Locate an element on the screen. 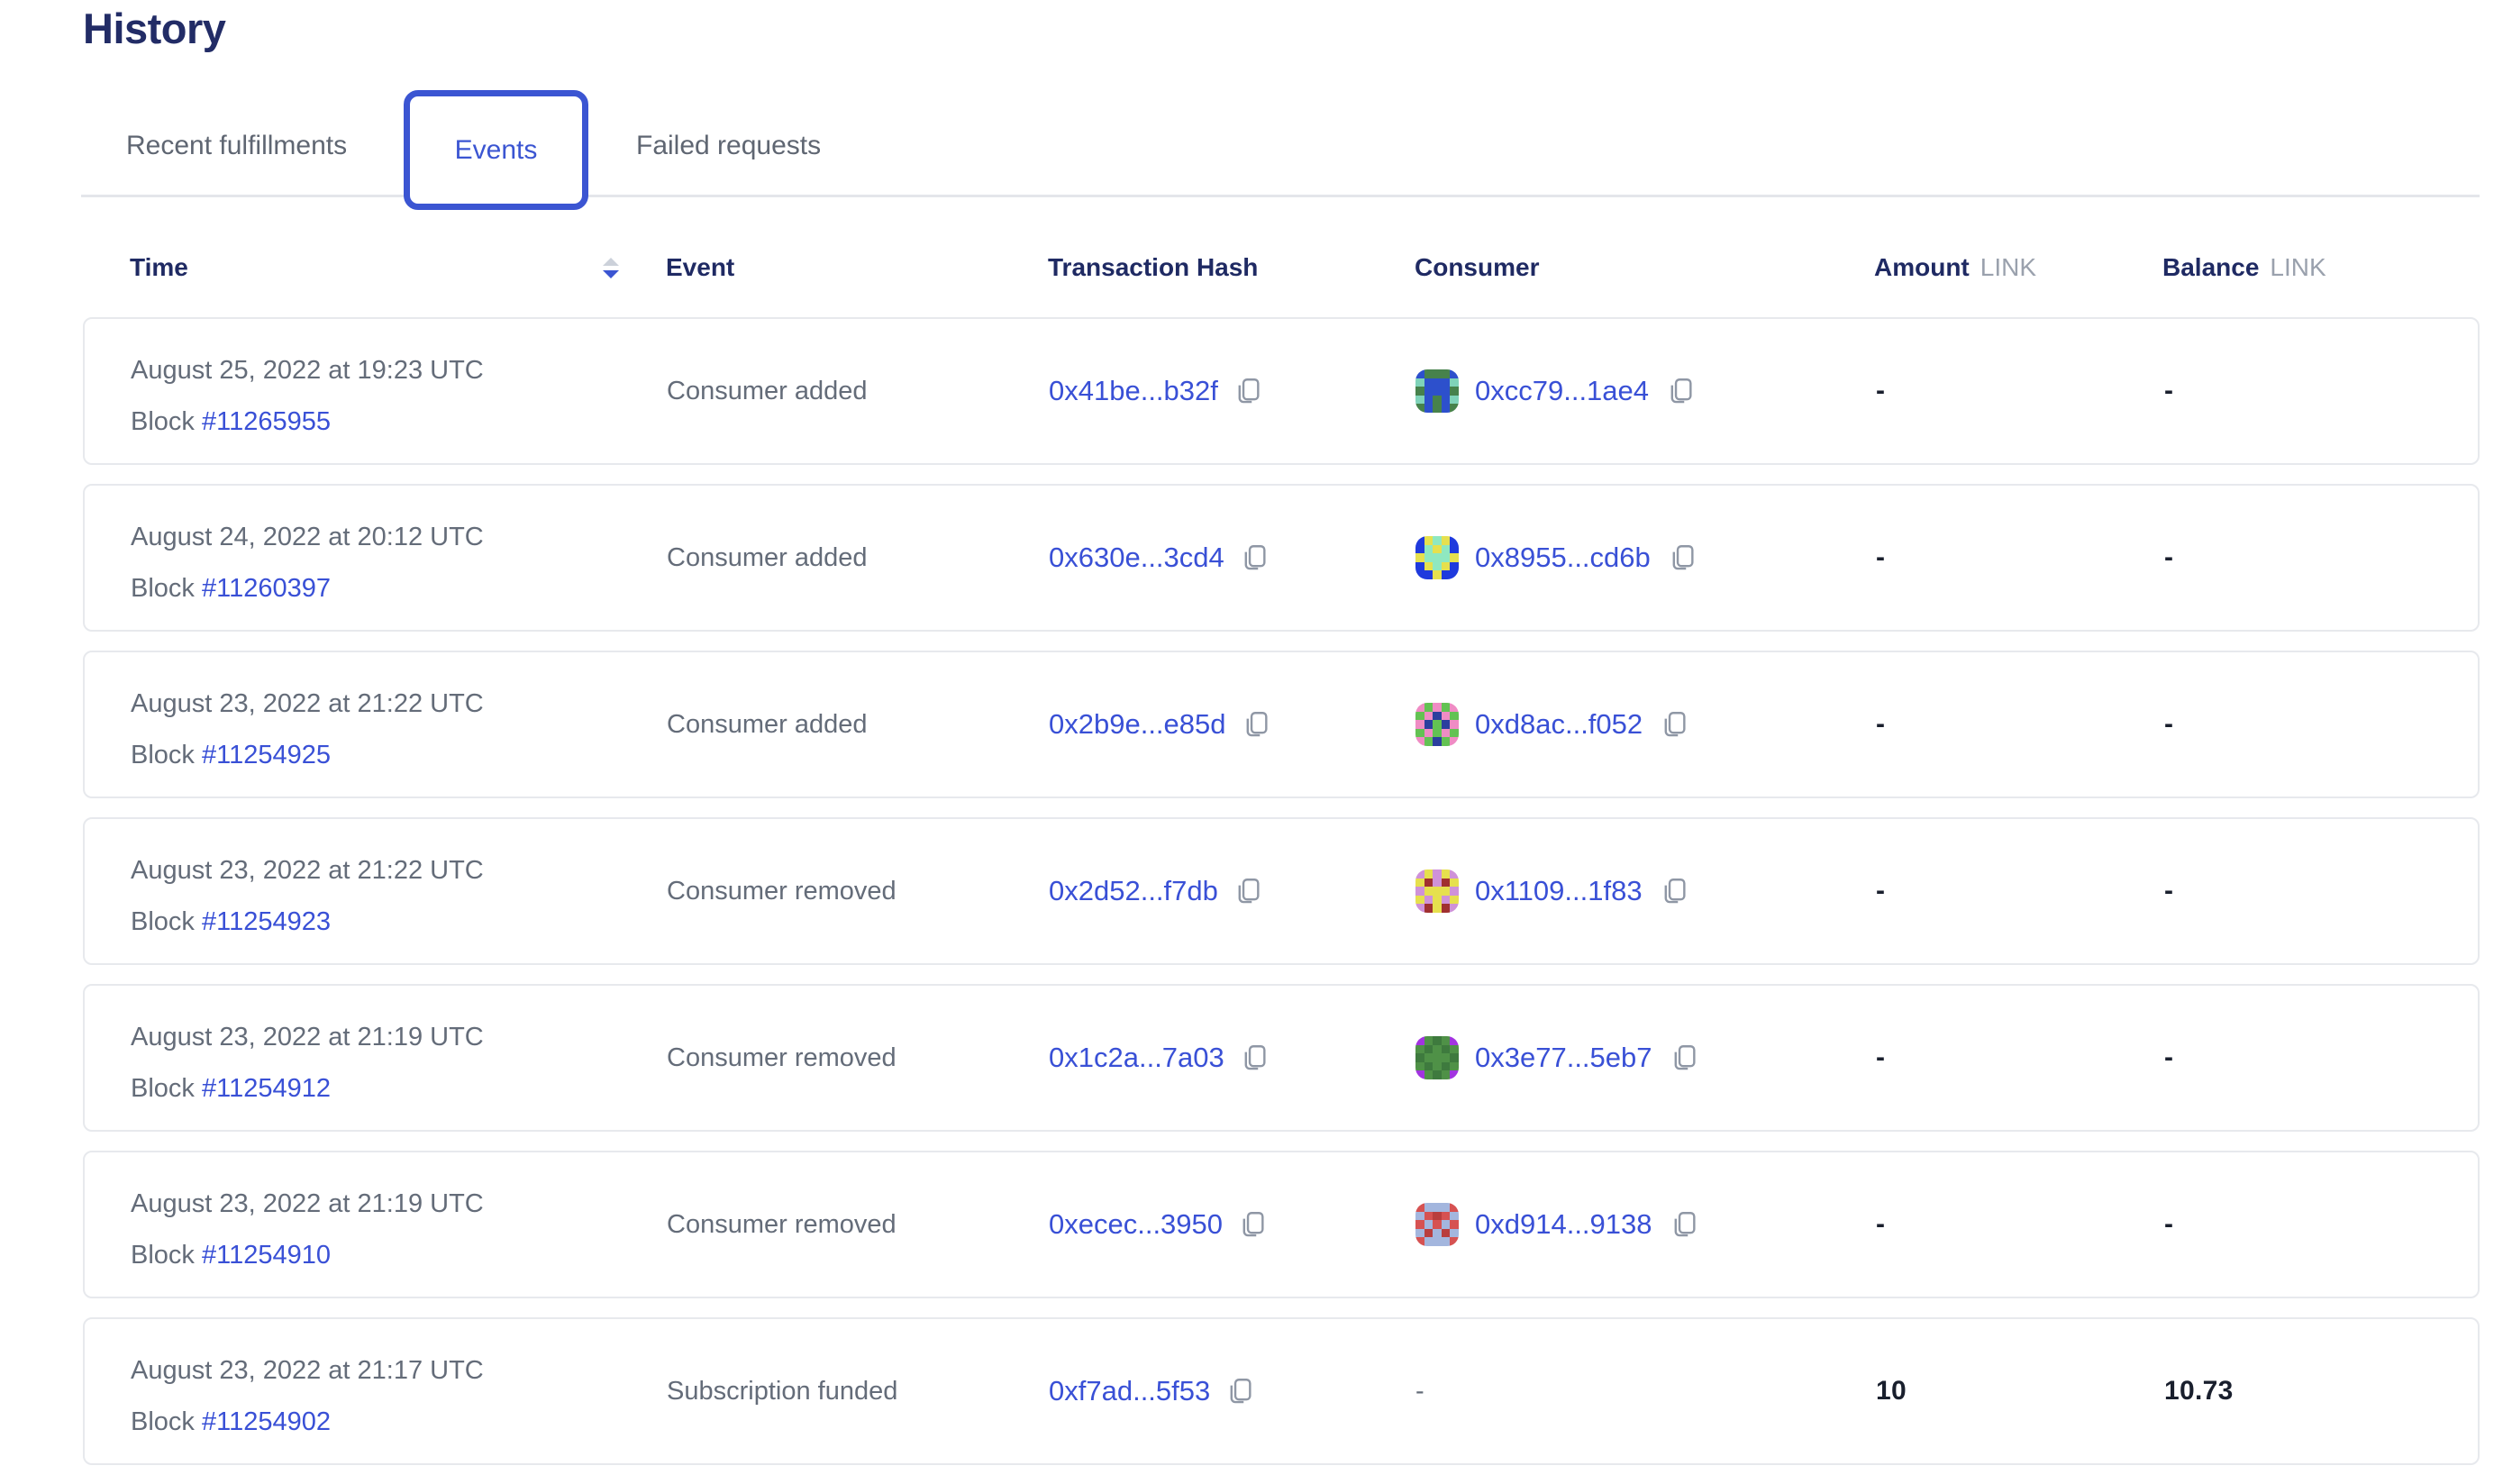 This screenshot has width=2503, height=1484. consumer-address-link: 0xcc79...1ae4 is located at coordinates (1562, 390).